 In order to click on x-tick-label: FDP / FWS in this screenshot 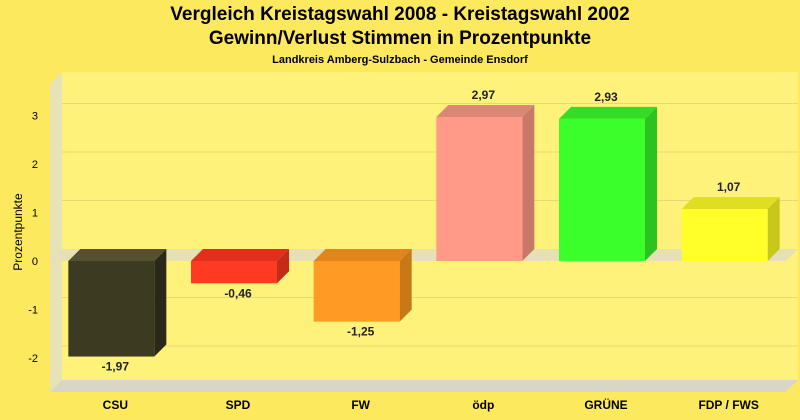, I will do `click(728, 405)`.